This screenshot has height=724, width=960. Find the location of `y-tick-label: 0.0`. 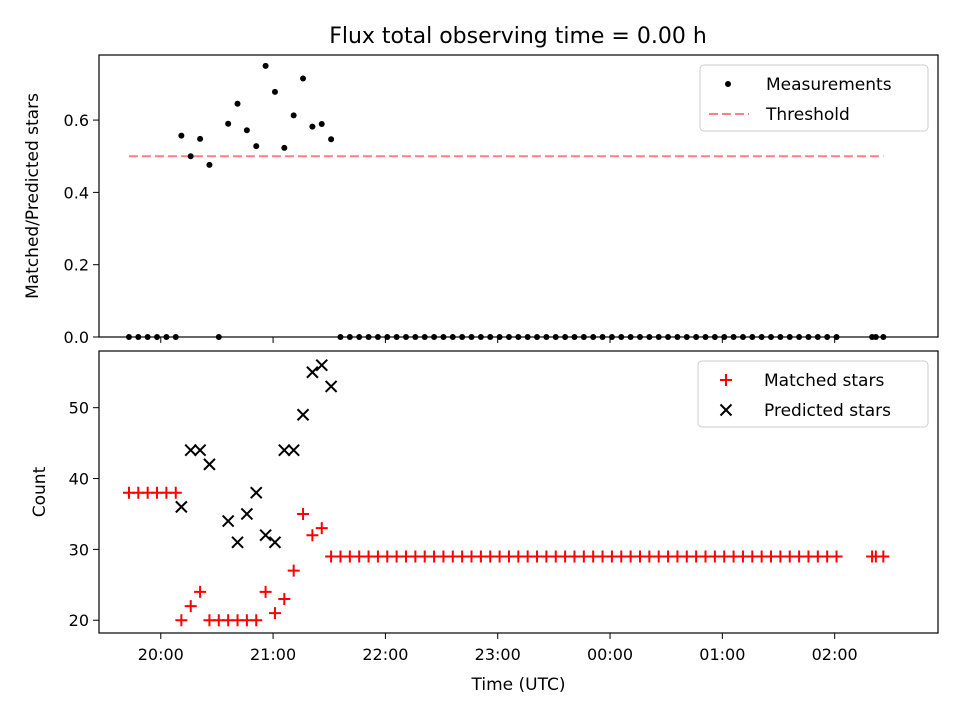

y-tick-label: 0.0 is located at coordinates (76, 337).